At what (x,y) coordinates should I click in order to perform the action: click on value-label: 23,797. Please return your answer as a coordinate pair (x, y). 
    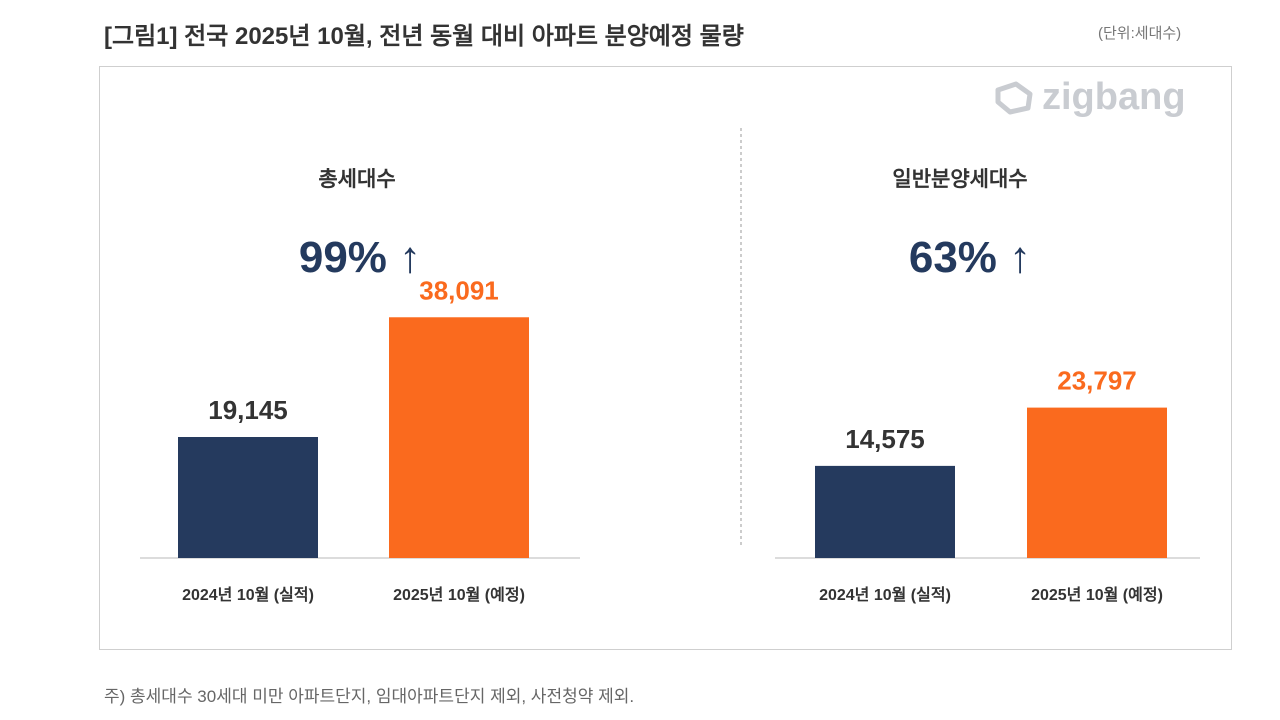
    Looking at the image, I should click on (1097, 381).